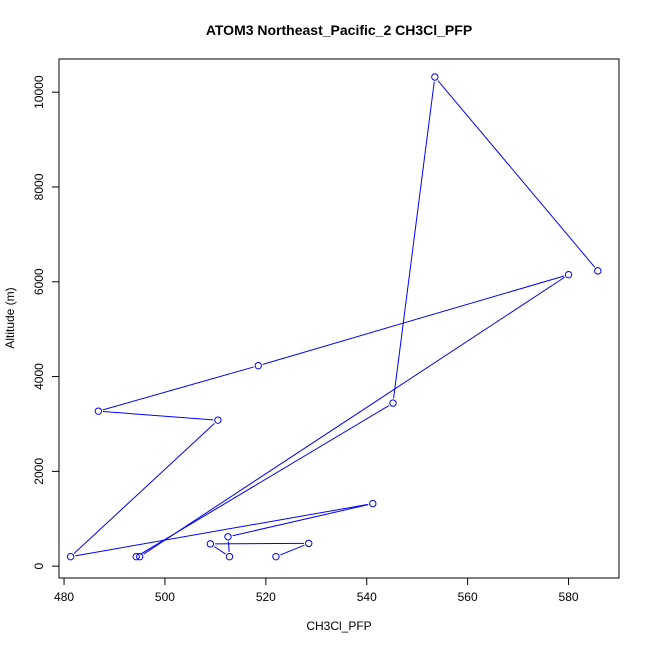 The width and height of the screenshot is (650, 650). I want to click on y-tick-label: 6000, so click(39, 281).